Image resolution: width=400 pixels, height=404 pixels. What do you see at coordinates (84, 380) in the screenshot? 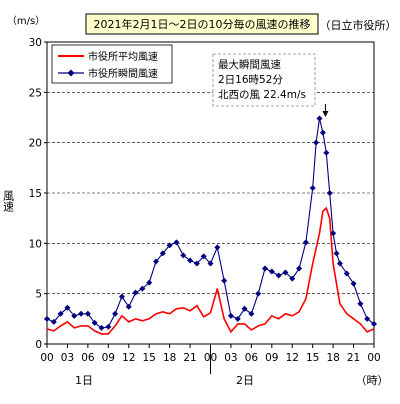
I see `day-label-1: 1日` at bounding box center [84, 380].